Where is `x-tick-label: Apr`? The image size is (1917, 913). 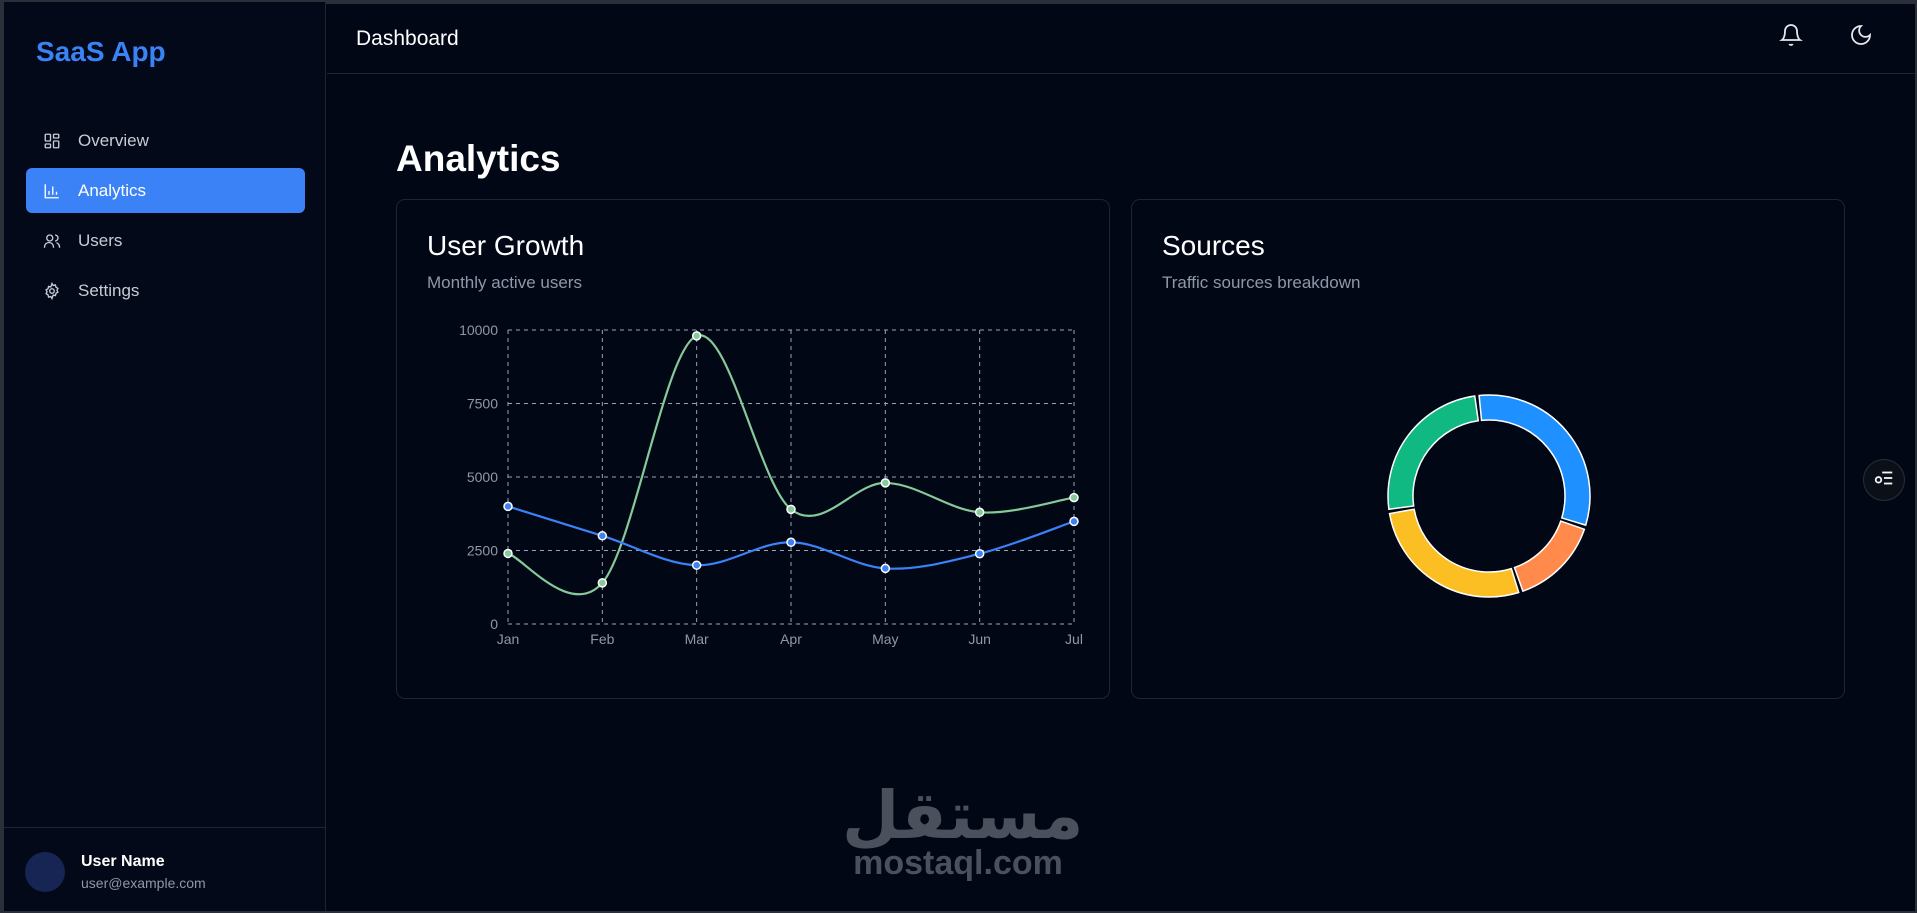 x-tick-label: Apr is located at coordinates (791, 639).